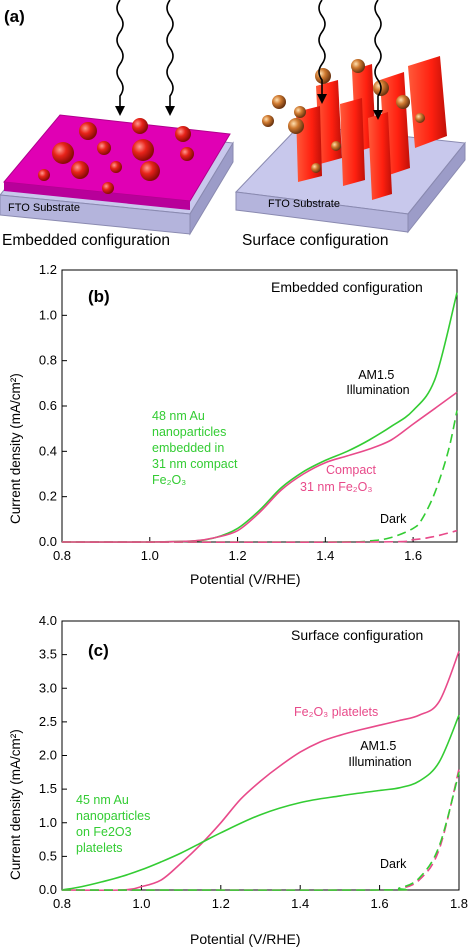 This screenshot has height=948, width=474. What do you see at coordinates (48, 687) in the screenshot?
I see `y-tick-label: 3.0` at bounding box center [48, 687].